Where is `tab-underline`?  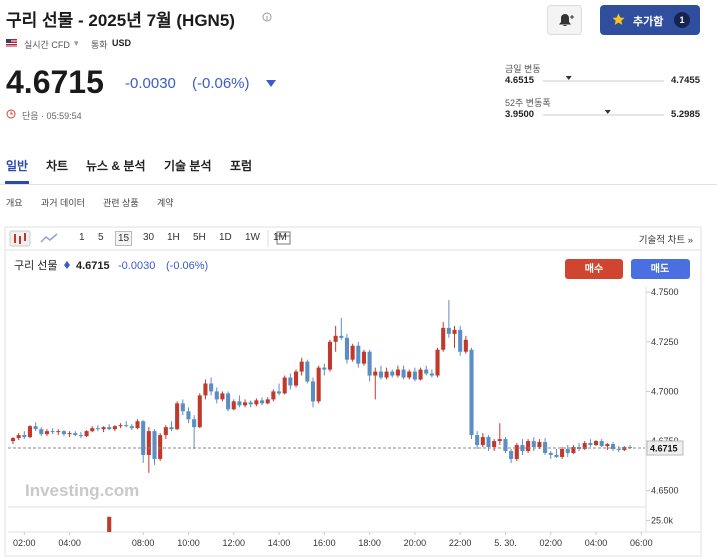 tab-underline is located at coordinates (17, 182).